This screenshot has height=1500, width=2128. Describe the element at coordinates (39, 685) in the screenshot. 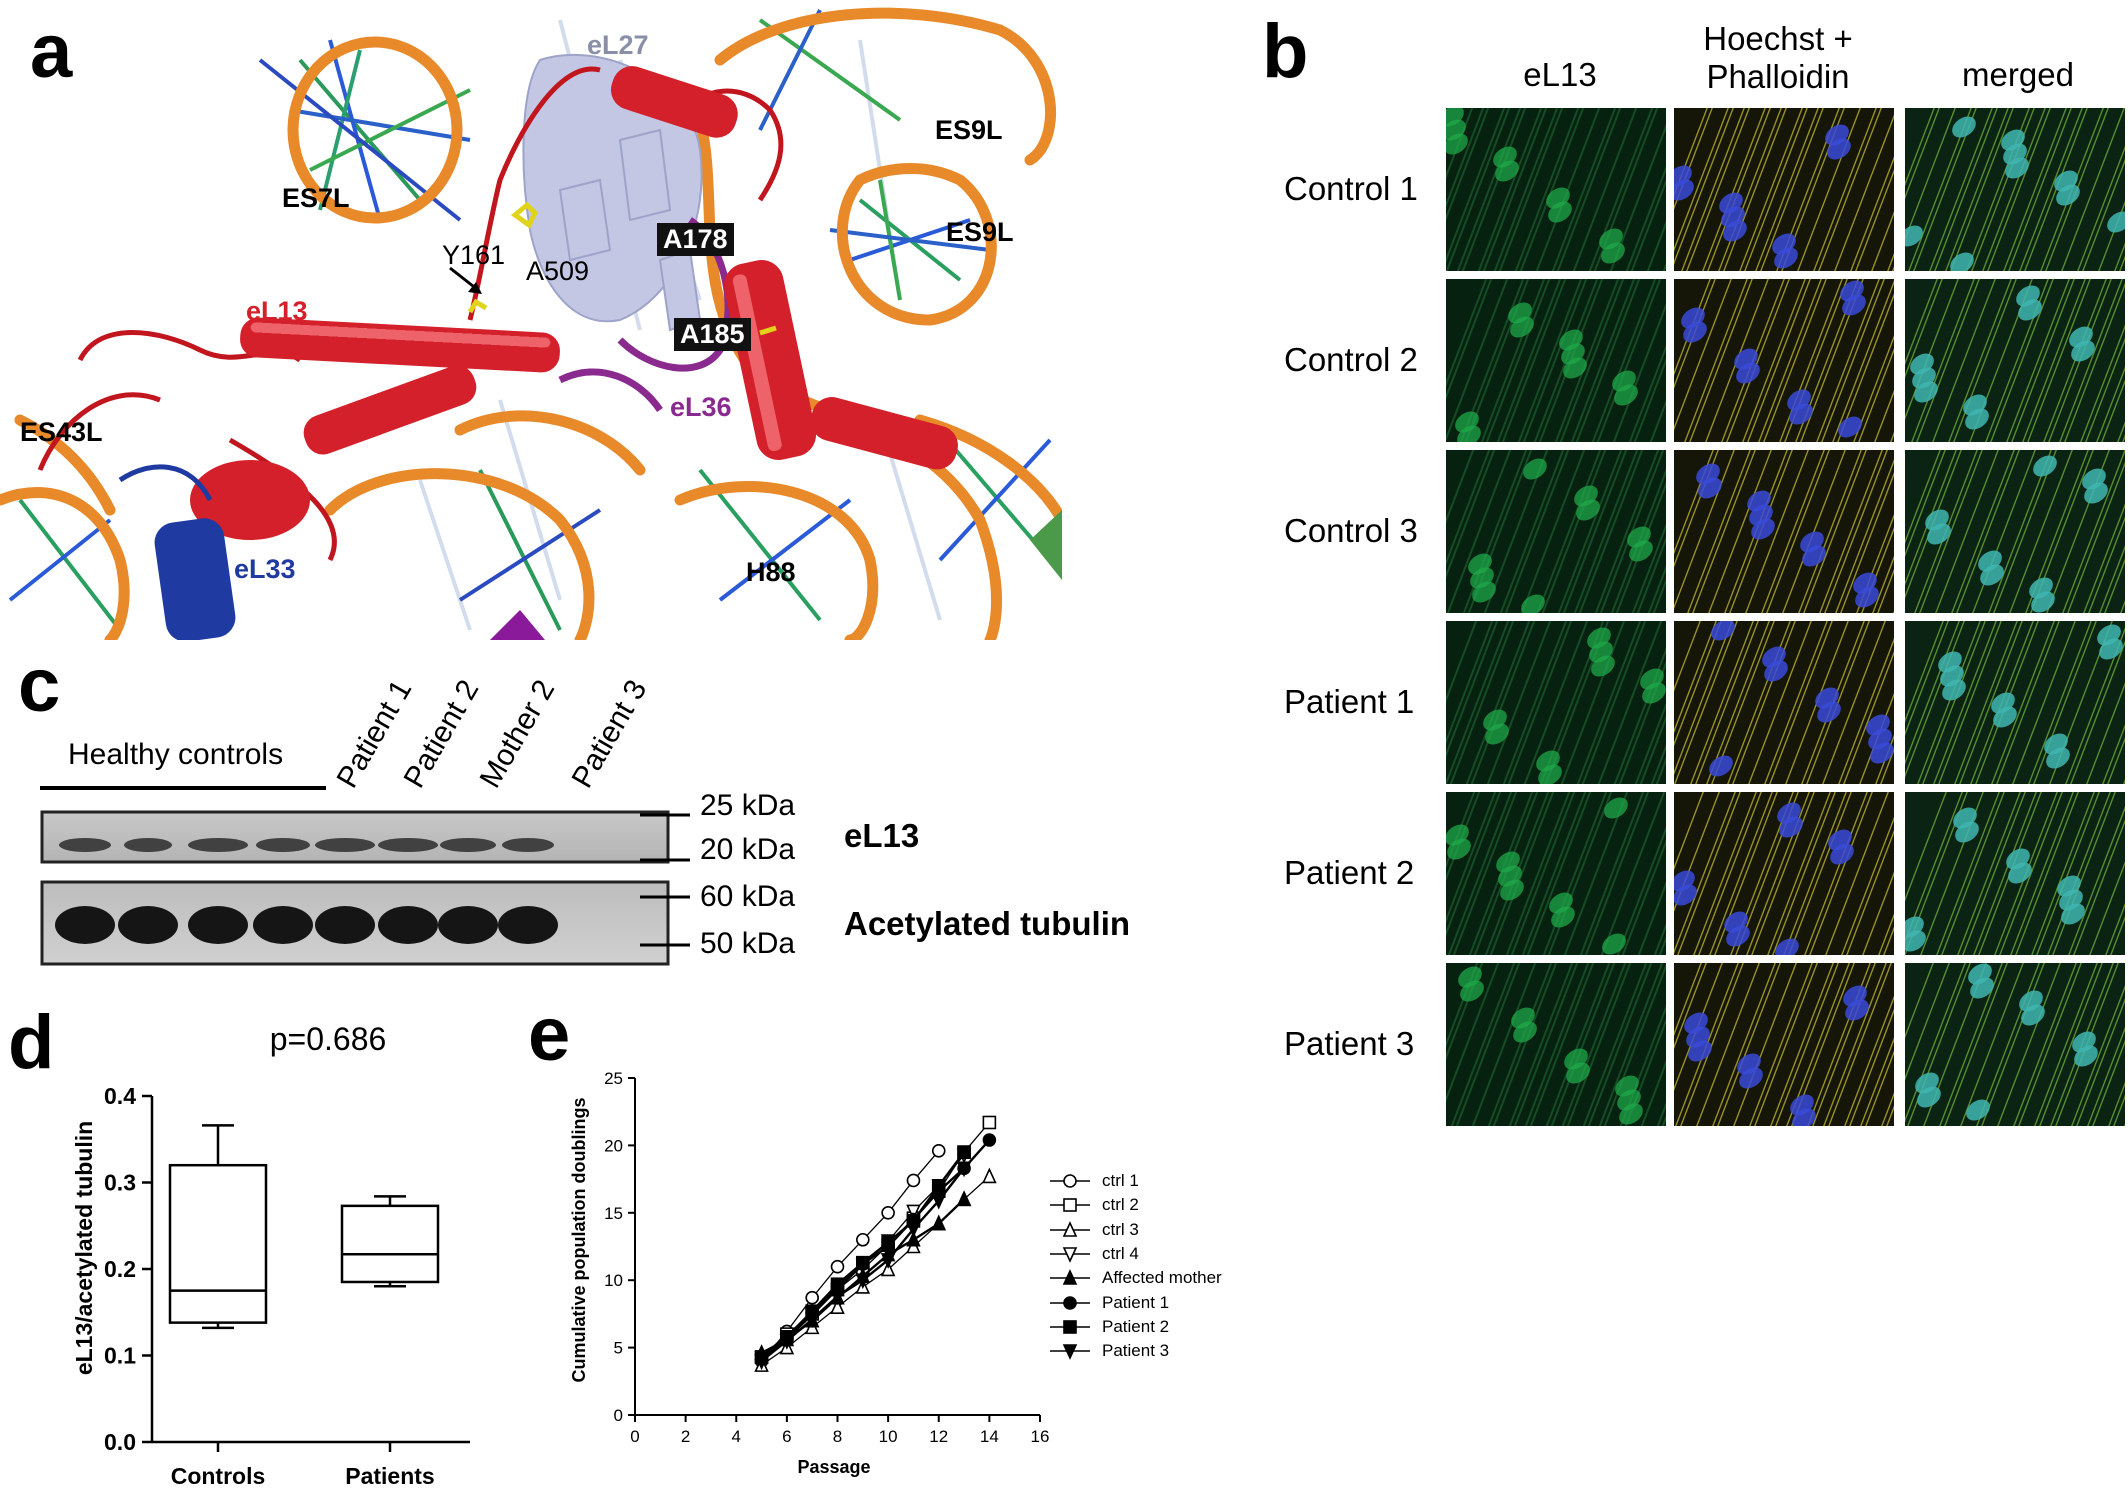

I see `panel-label-c: c` at that location.